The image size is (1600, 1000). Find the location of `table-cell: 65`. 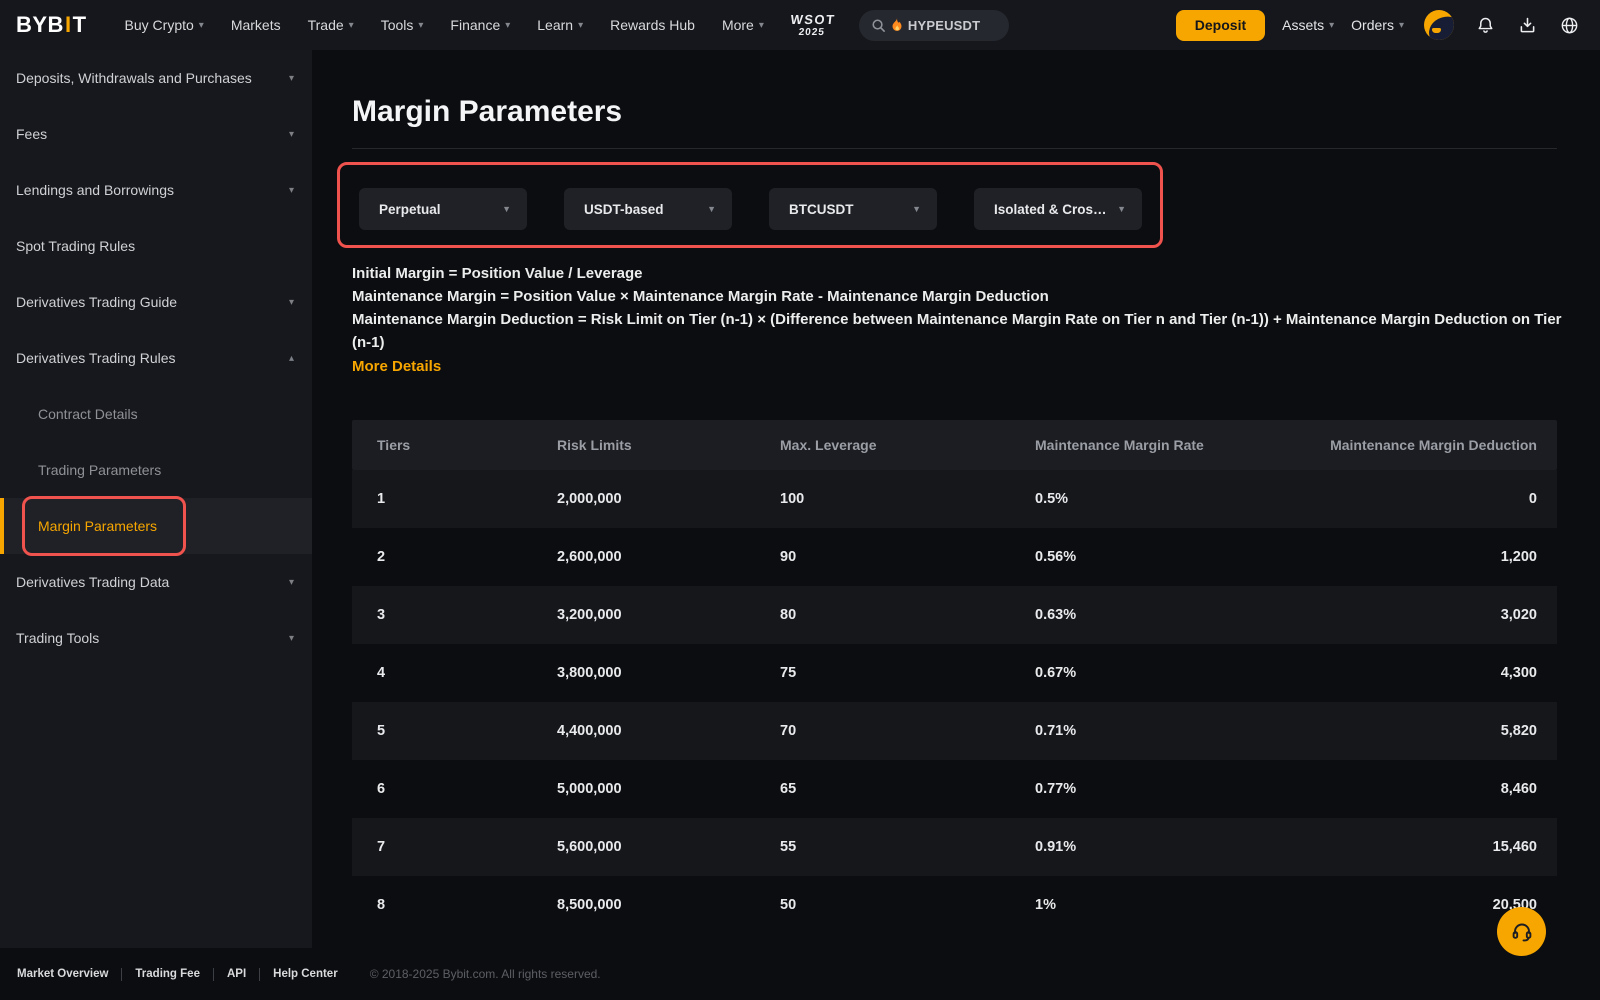

table-cell: 65 is located at coordinates (788, 789).